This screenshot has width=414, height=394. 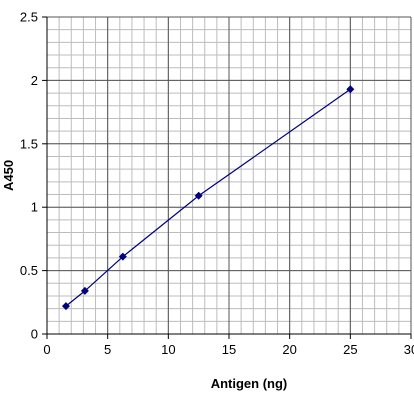 I want to click on y-tick-label: 0.5, so click(x=29, y=270).